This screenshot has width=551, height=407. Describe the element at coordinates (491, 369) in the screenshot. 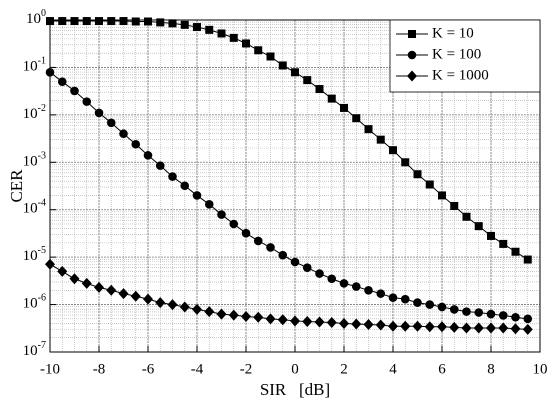

I see `x-tick-label: 8` at that location.